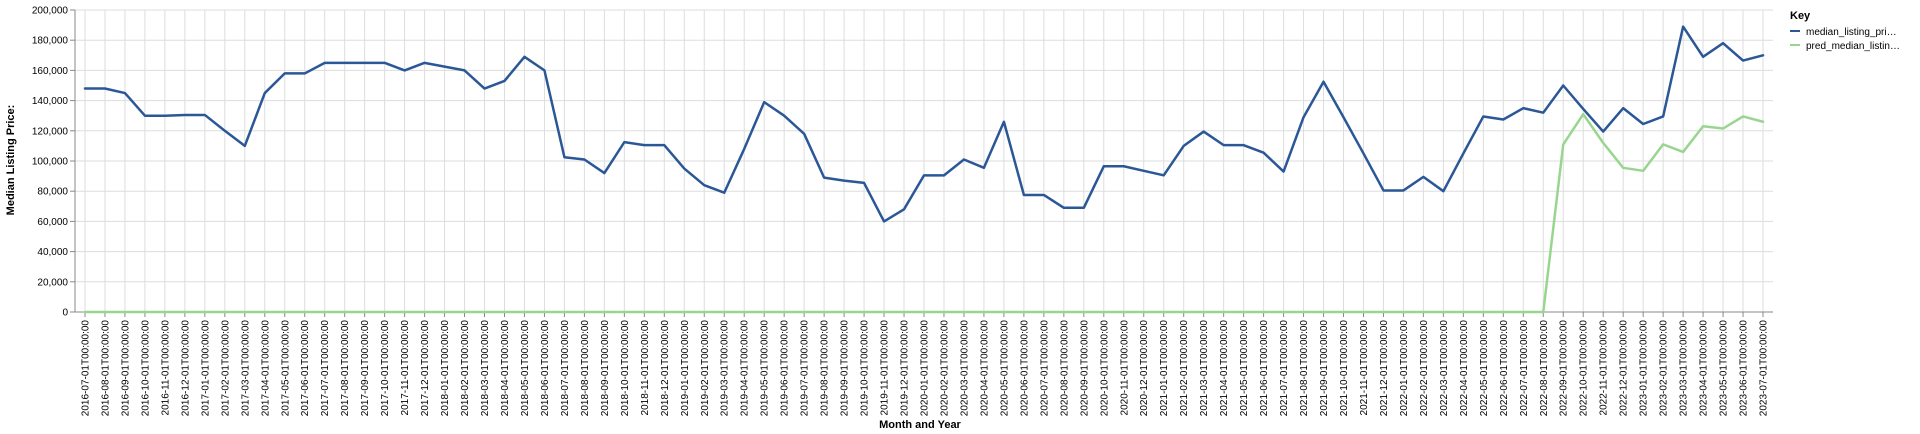 The image size is (1920, 434). Describe the element at coordinates (1364, 368) in the screenshot. I see `x-tick-label: 2021-11-01T00:00:00` at that location.